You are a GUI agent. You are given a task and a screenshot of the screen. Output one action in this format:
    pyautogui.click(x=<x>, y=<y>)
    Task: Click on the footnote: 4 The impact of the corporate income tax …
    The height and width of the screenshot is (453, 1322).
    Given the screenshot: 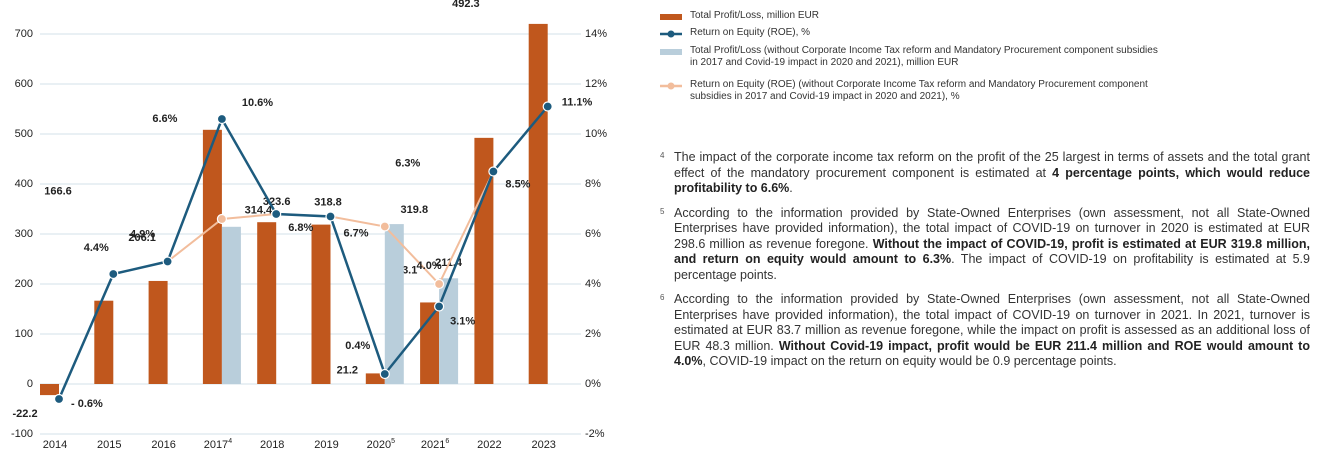 What is the action you would take?
    pyautogui.click(x=985, y=173)
    